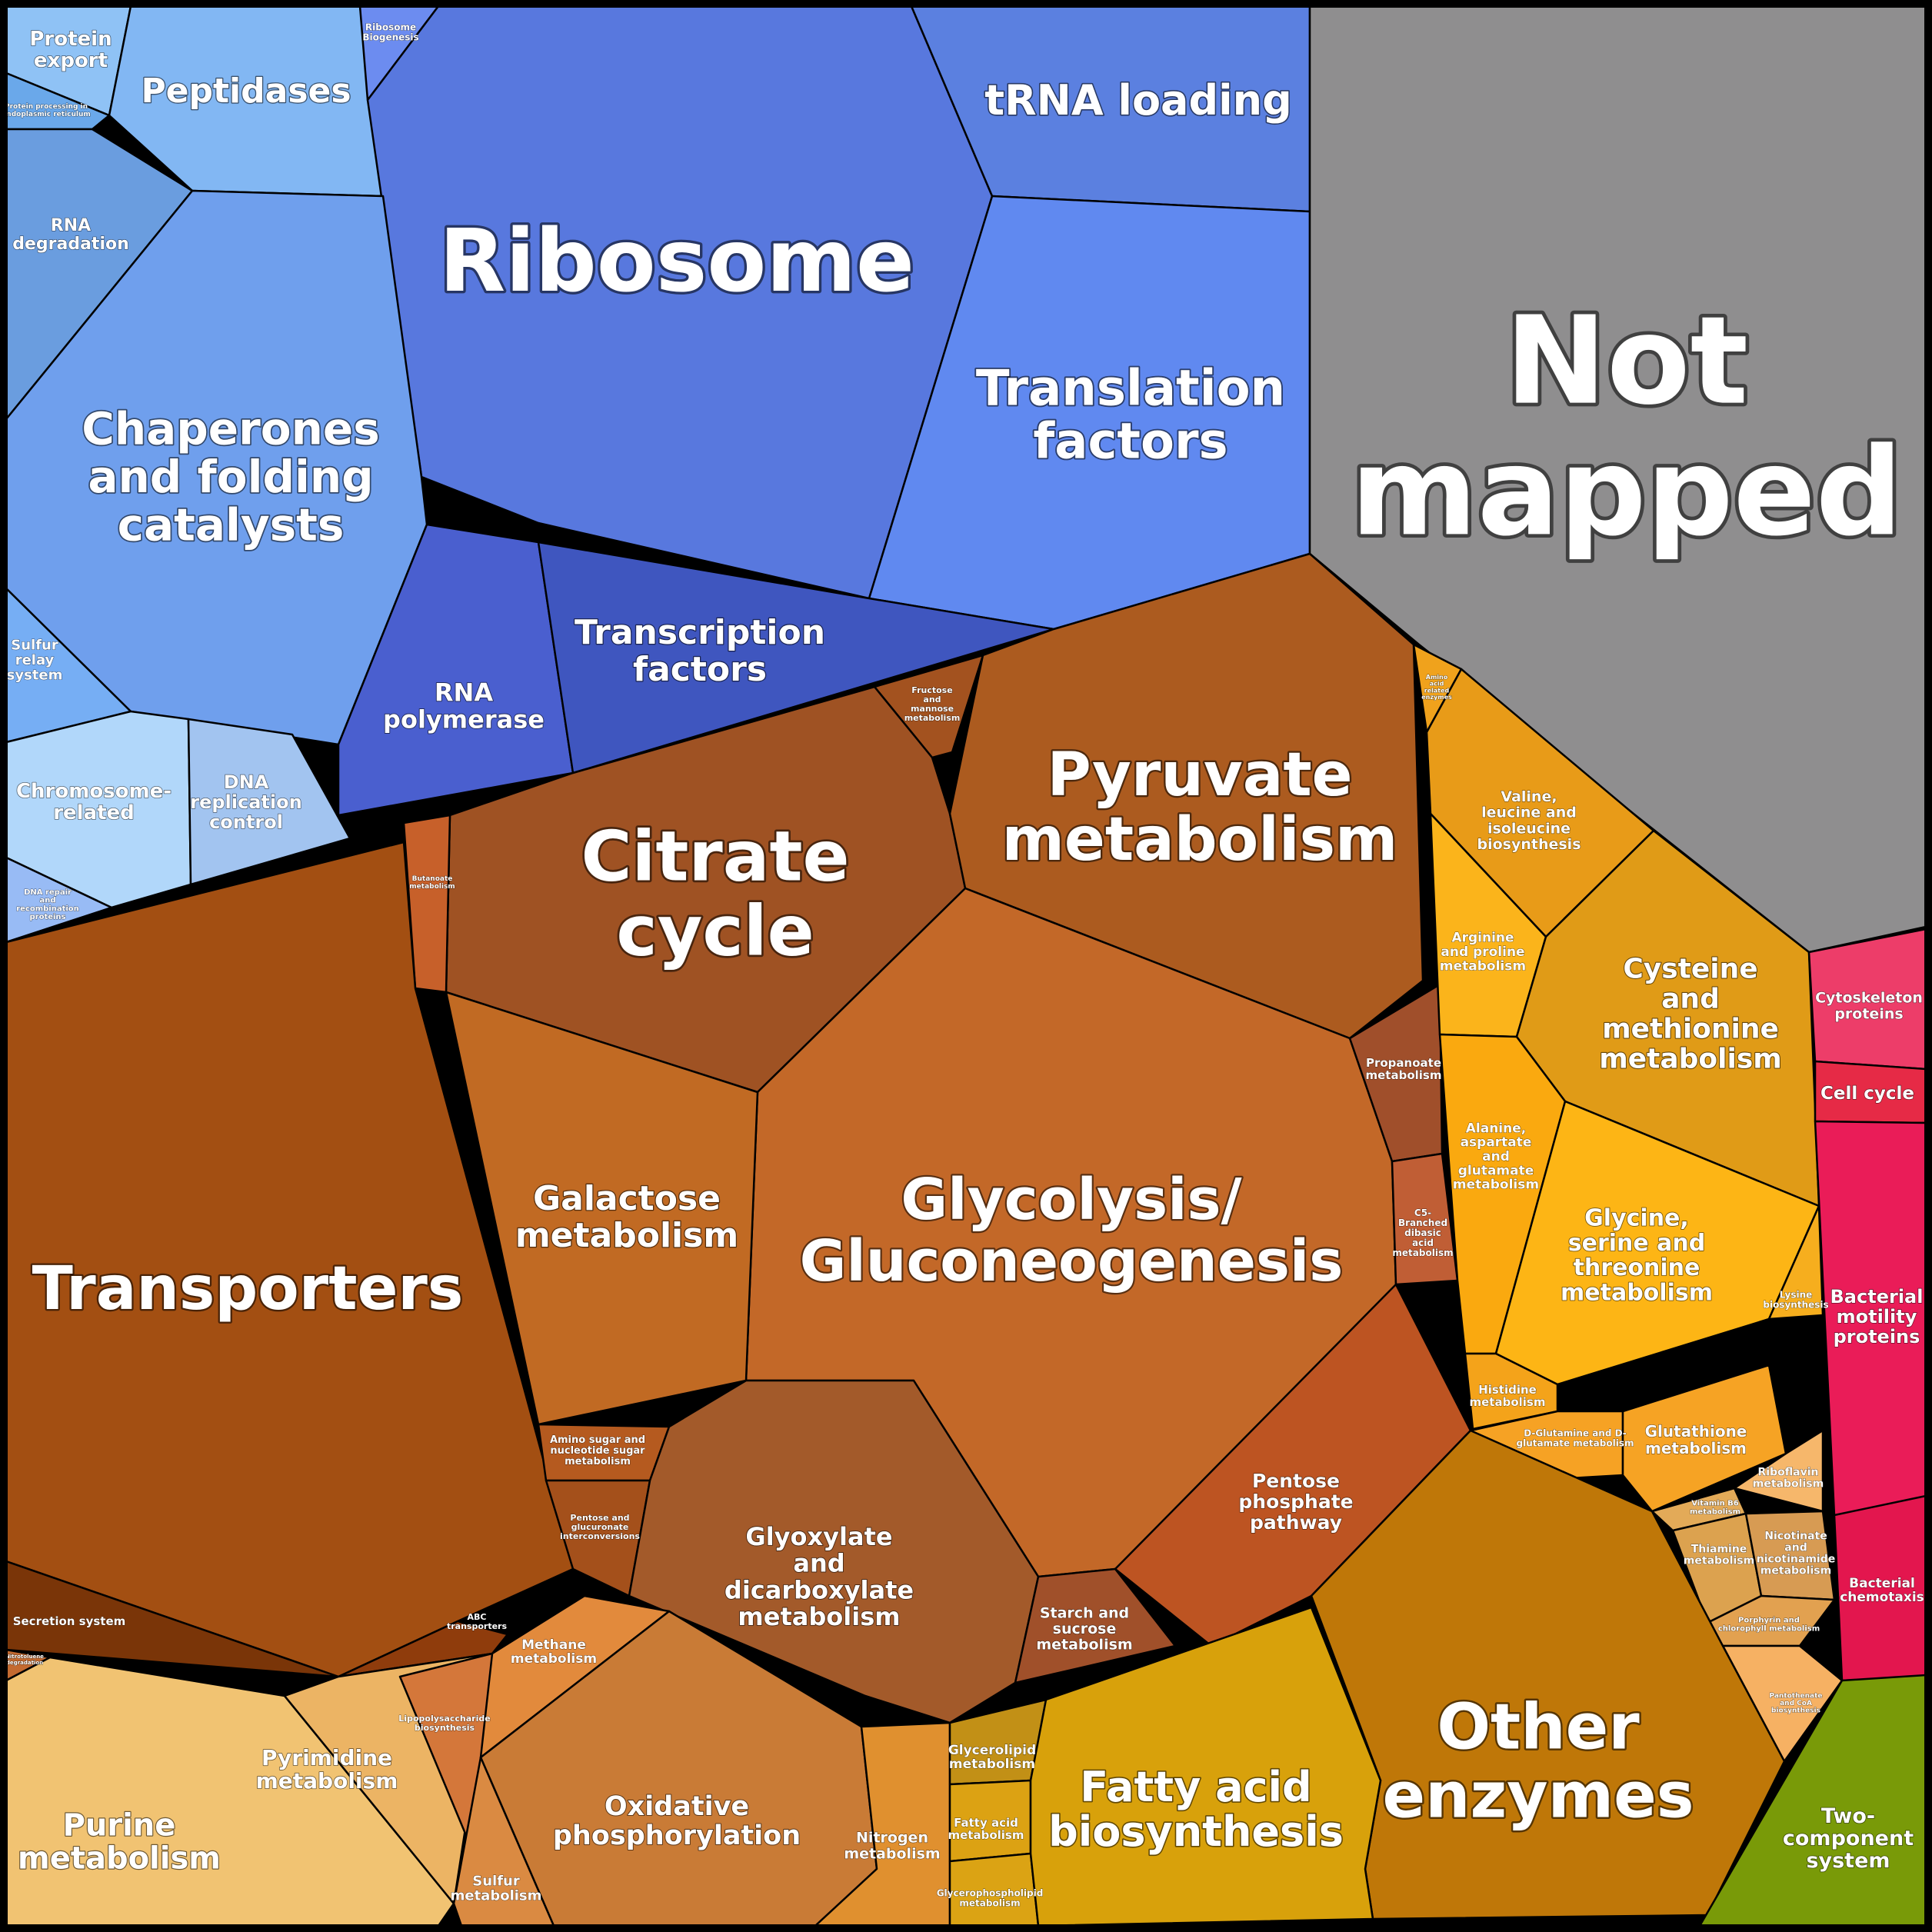 The height and width of the screenshot is (1932, 1932). Describe the element at coordinates (932, 704) in the screenshot. I see `label-fructose-and-mannose-metabolism: Fructose and mannose metabolism` at that location.